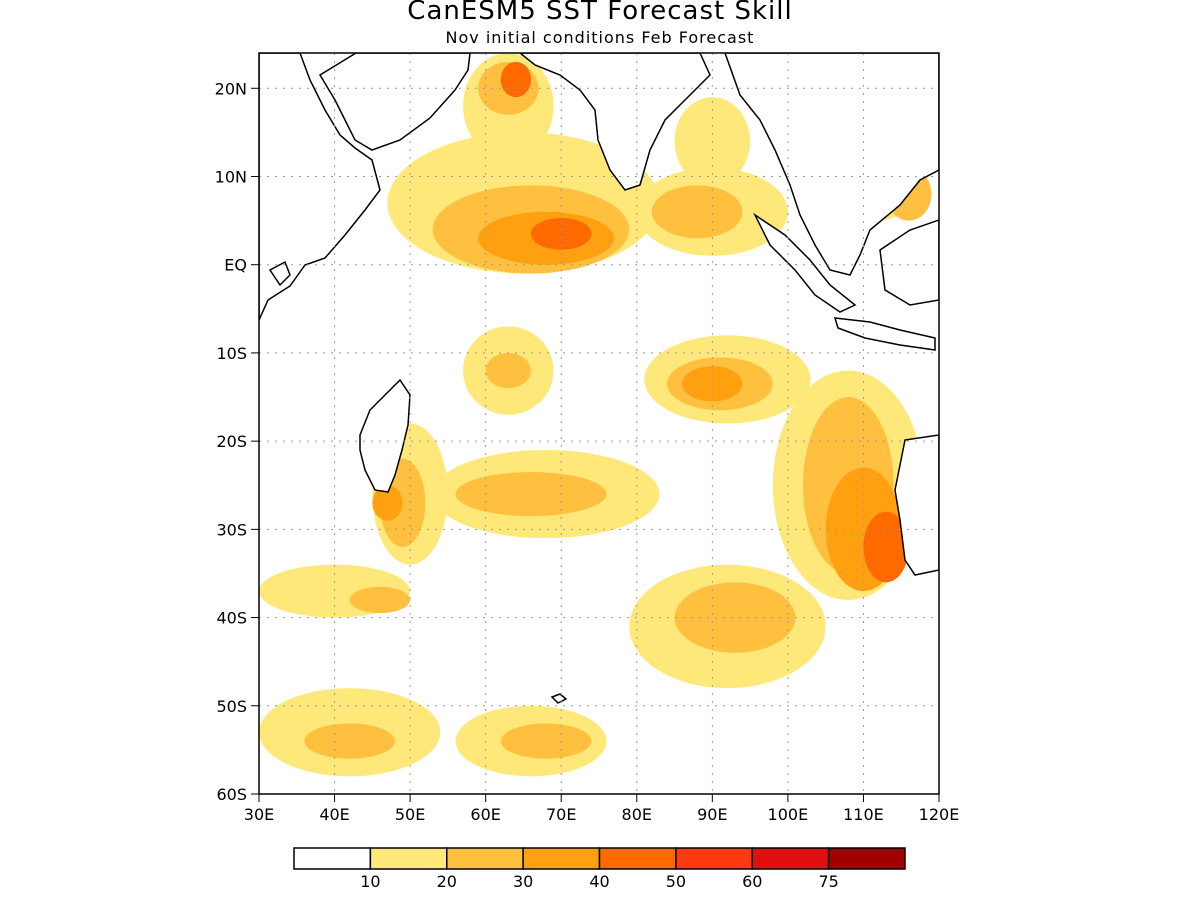 The width and height of the screenshot is (1200, 900). I want to click on madagascar-west-island, so click(279, 273).